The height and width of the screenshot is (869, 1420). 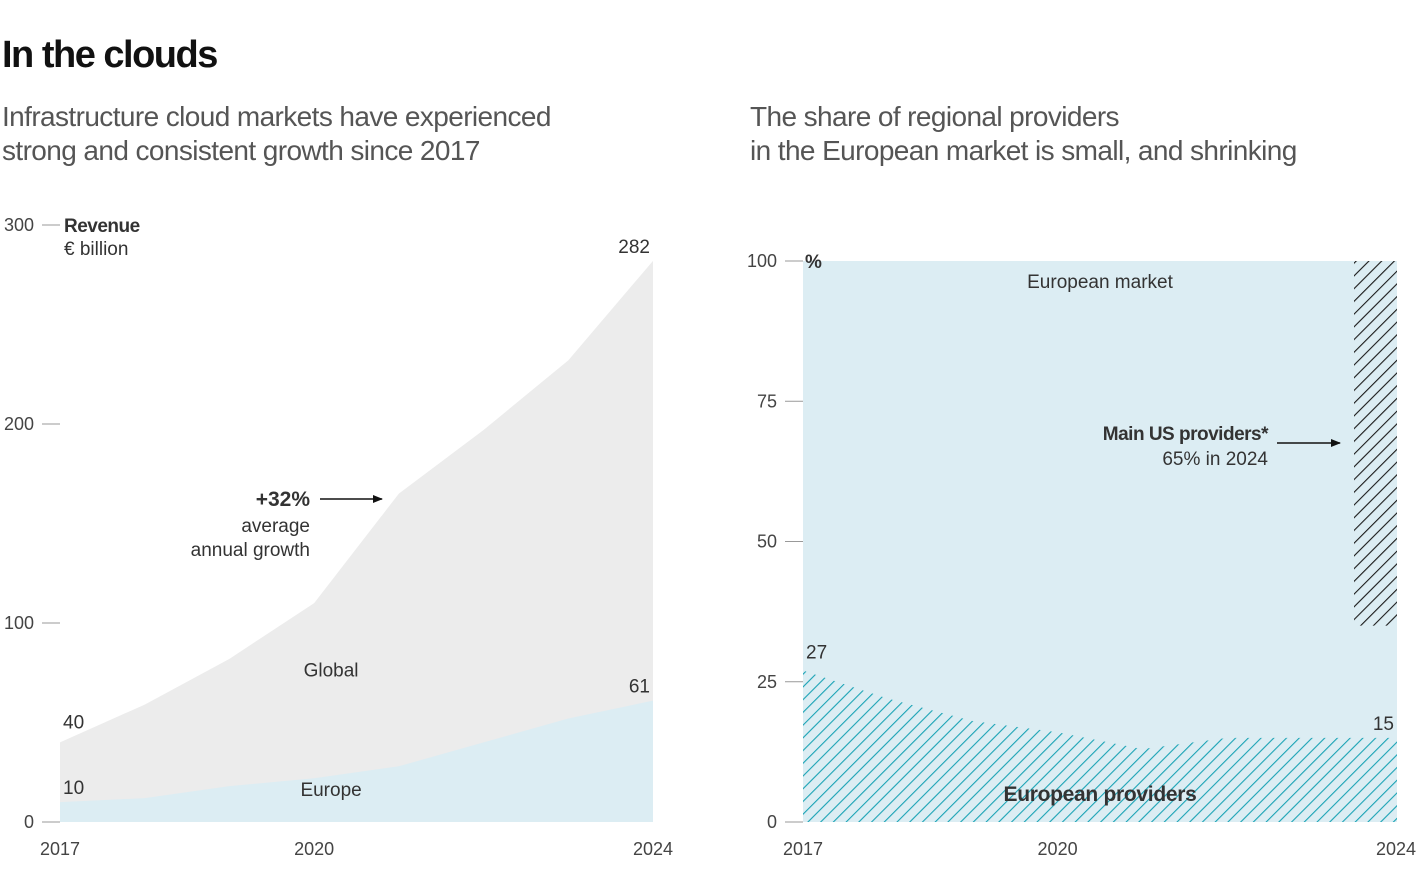 I want to click on right-subtitle-line-1: The share of regional providers, so click(x=935, y=116).